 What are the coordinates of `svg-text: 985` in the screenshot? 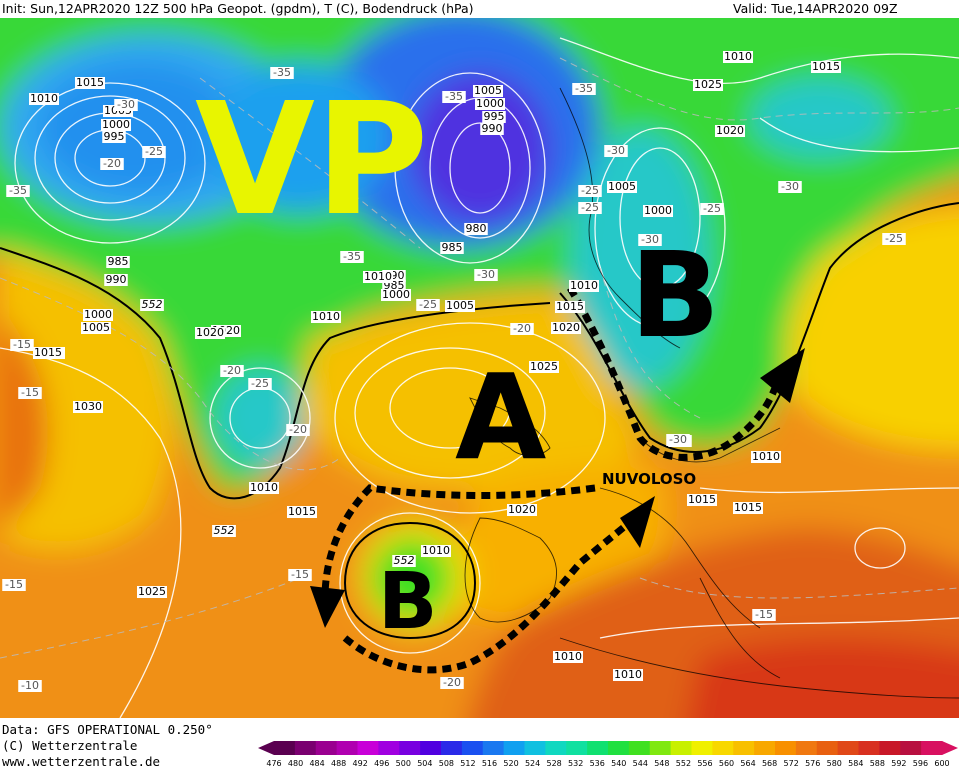 It's located at (118, 261).